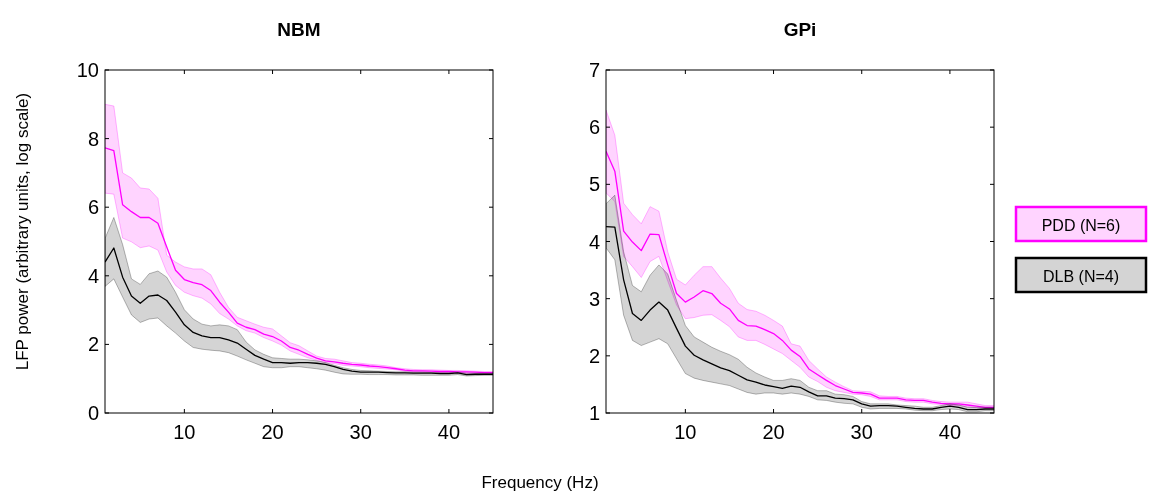 The height and width of the screenshot is (495, 1151). Describe the element at coordinates (93, 413) in the screenshot. I see `y-tick-label: 0` at that location.